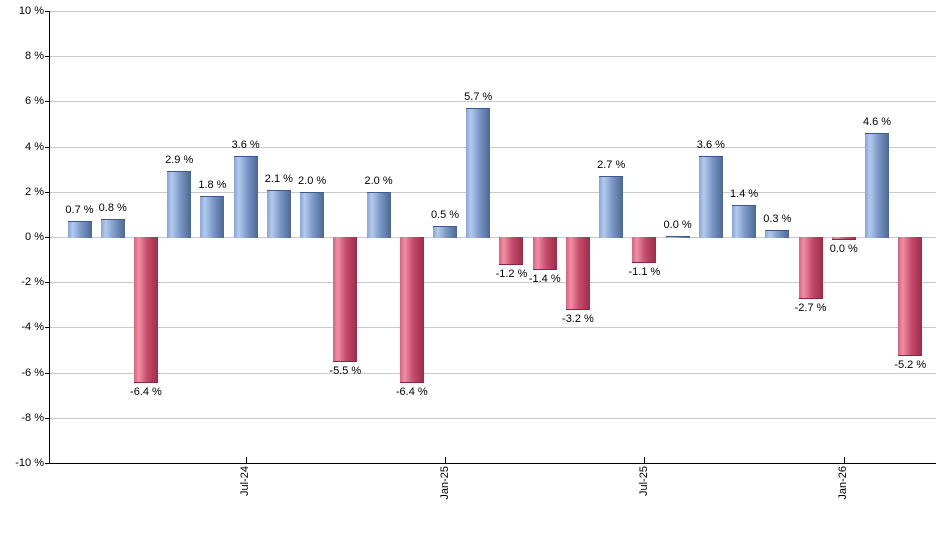  Describe the element at coordinates (544, 278) in the screenshot. I see `bar-value-label: -1.4 %` at that location.